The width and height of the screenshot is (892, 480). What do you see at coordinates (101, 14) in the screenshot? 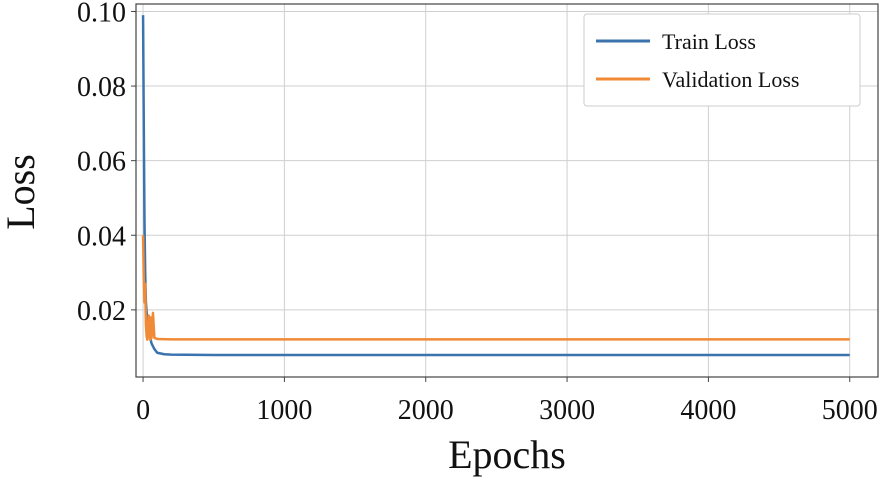
I see `y-tick-label: 0.10` at bounding box center [101, 14].